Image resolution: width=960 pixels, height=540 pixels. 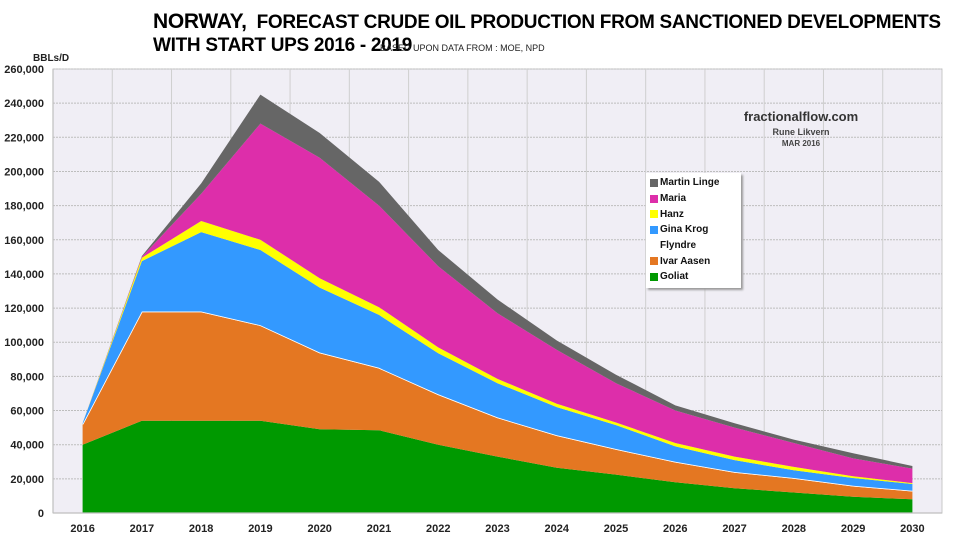 What do you see at coordinates (673, 199) in the screenshot?
I see `legend-label: Maria` at bounding box center [673, 199].